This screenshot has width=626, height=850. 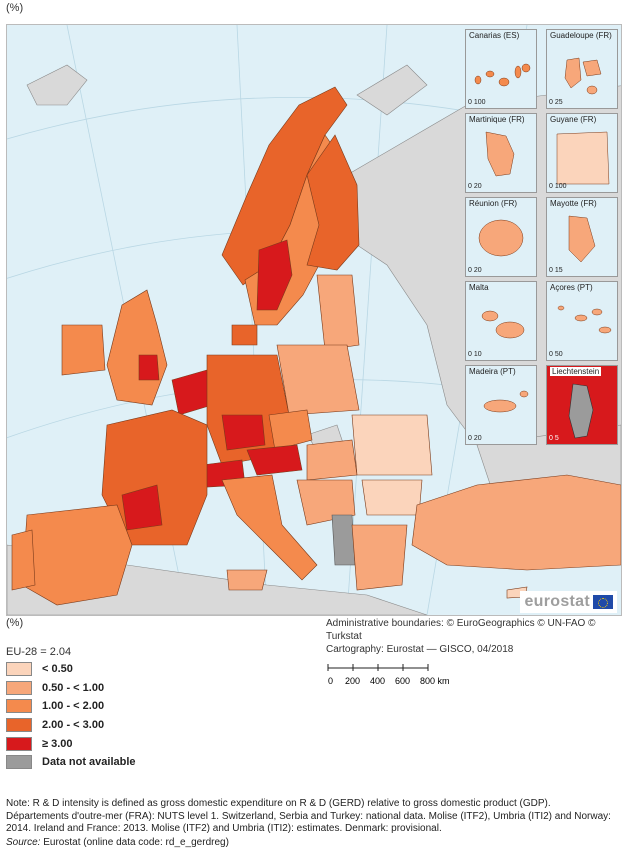 I want to click on scale-bar: 0 200 400 600 800 km, so click(x=388, y=675).